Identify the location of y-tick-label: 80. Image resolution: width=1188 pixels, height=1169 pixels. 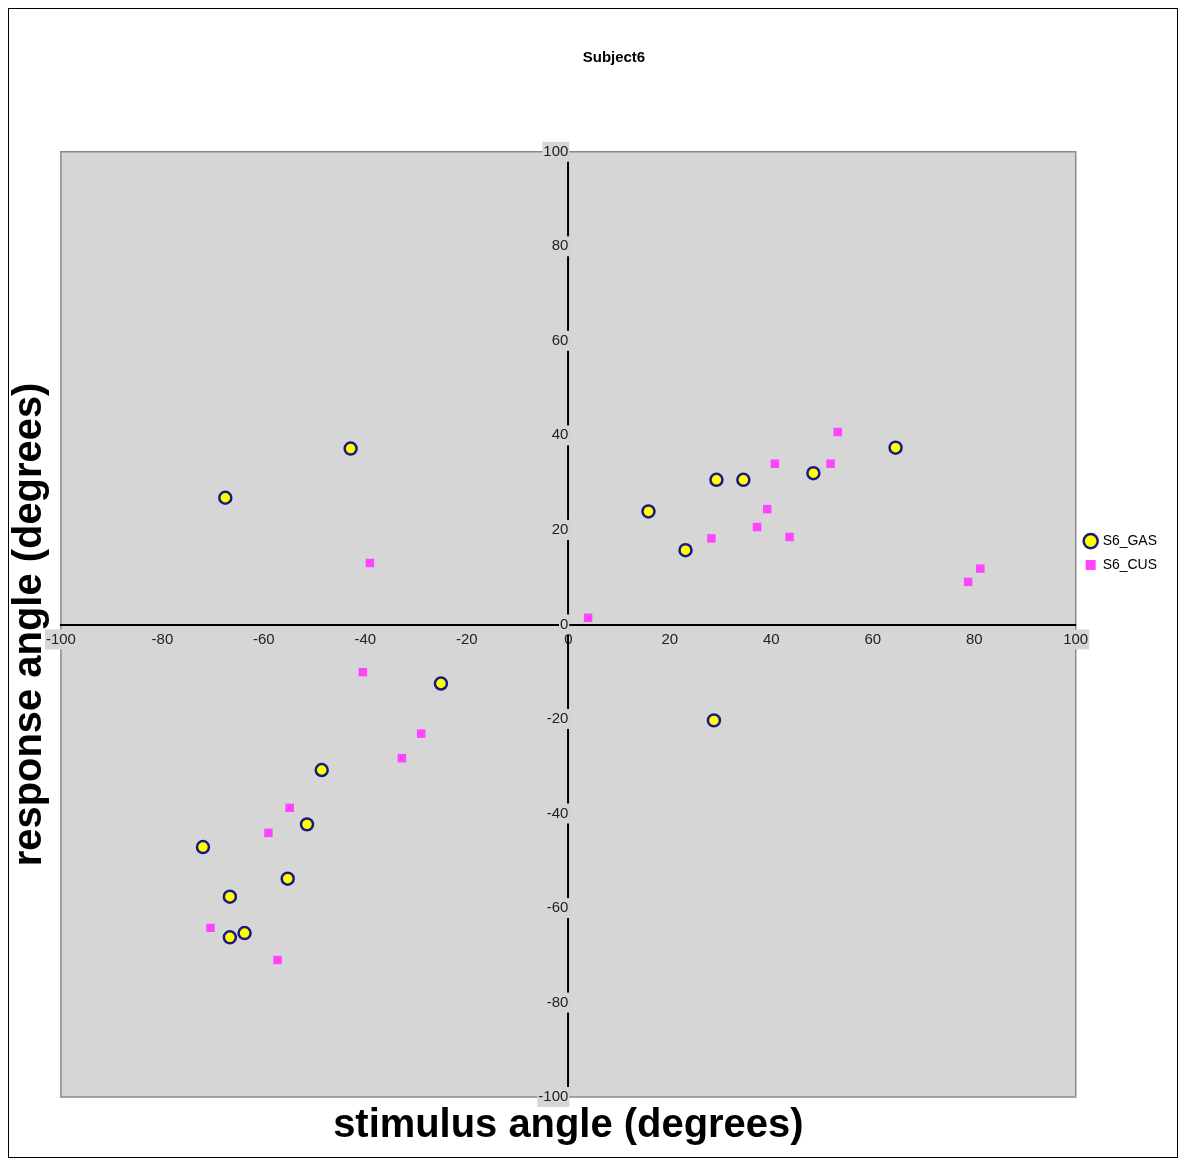
(560, 245).